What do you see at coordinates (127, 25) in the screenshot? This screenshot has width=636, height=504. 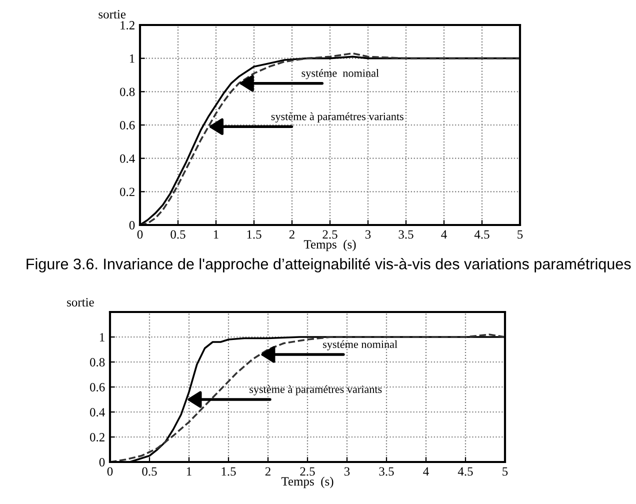 I see `y-tick-label: 1.2` at bounding box center [127, 25].